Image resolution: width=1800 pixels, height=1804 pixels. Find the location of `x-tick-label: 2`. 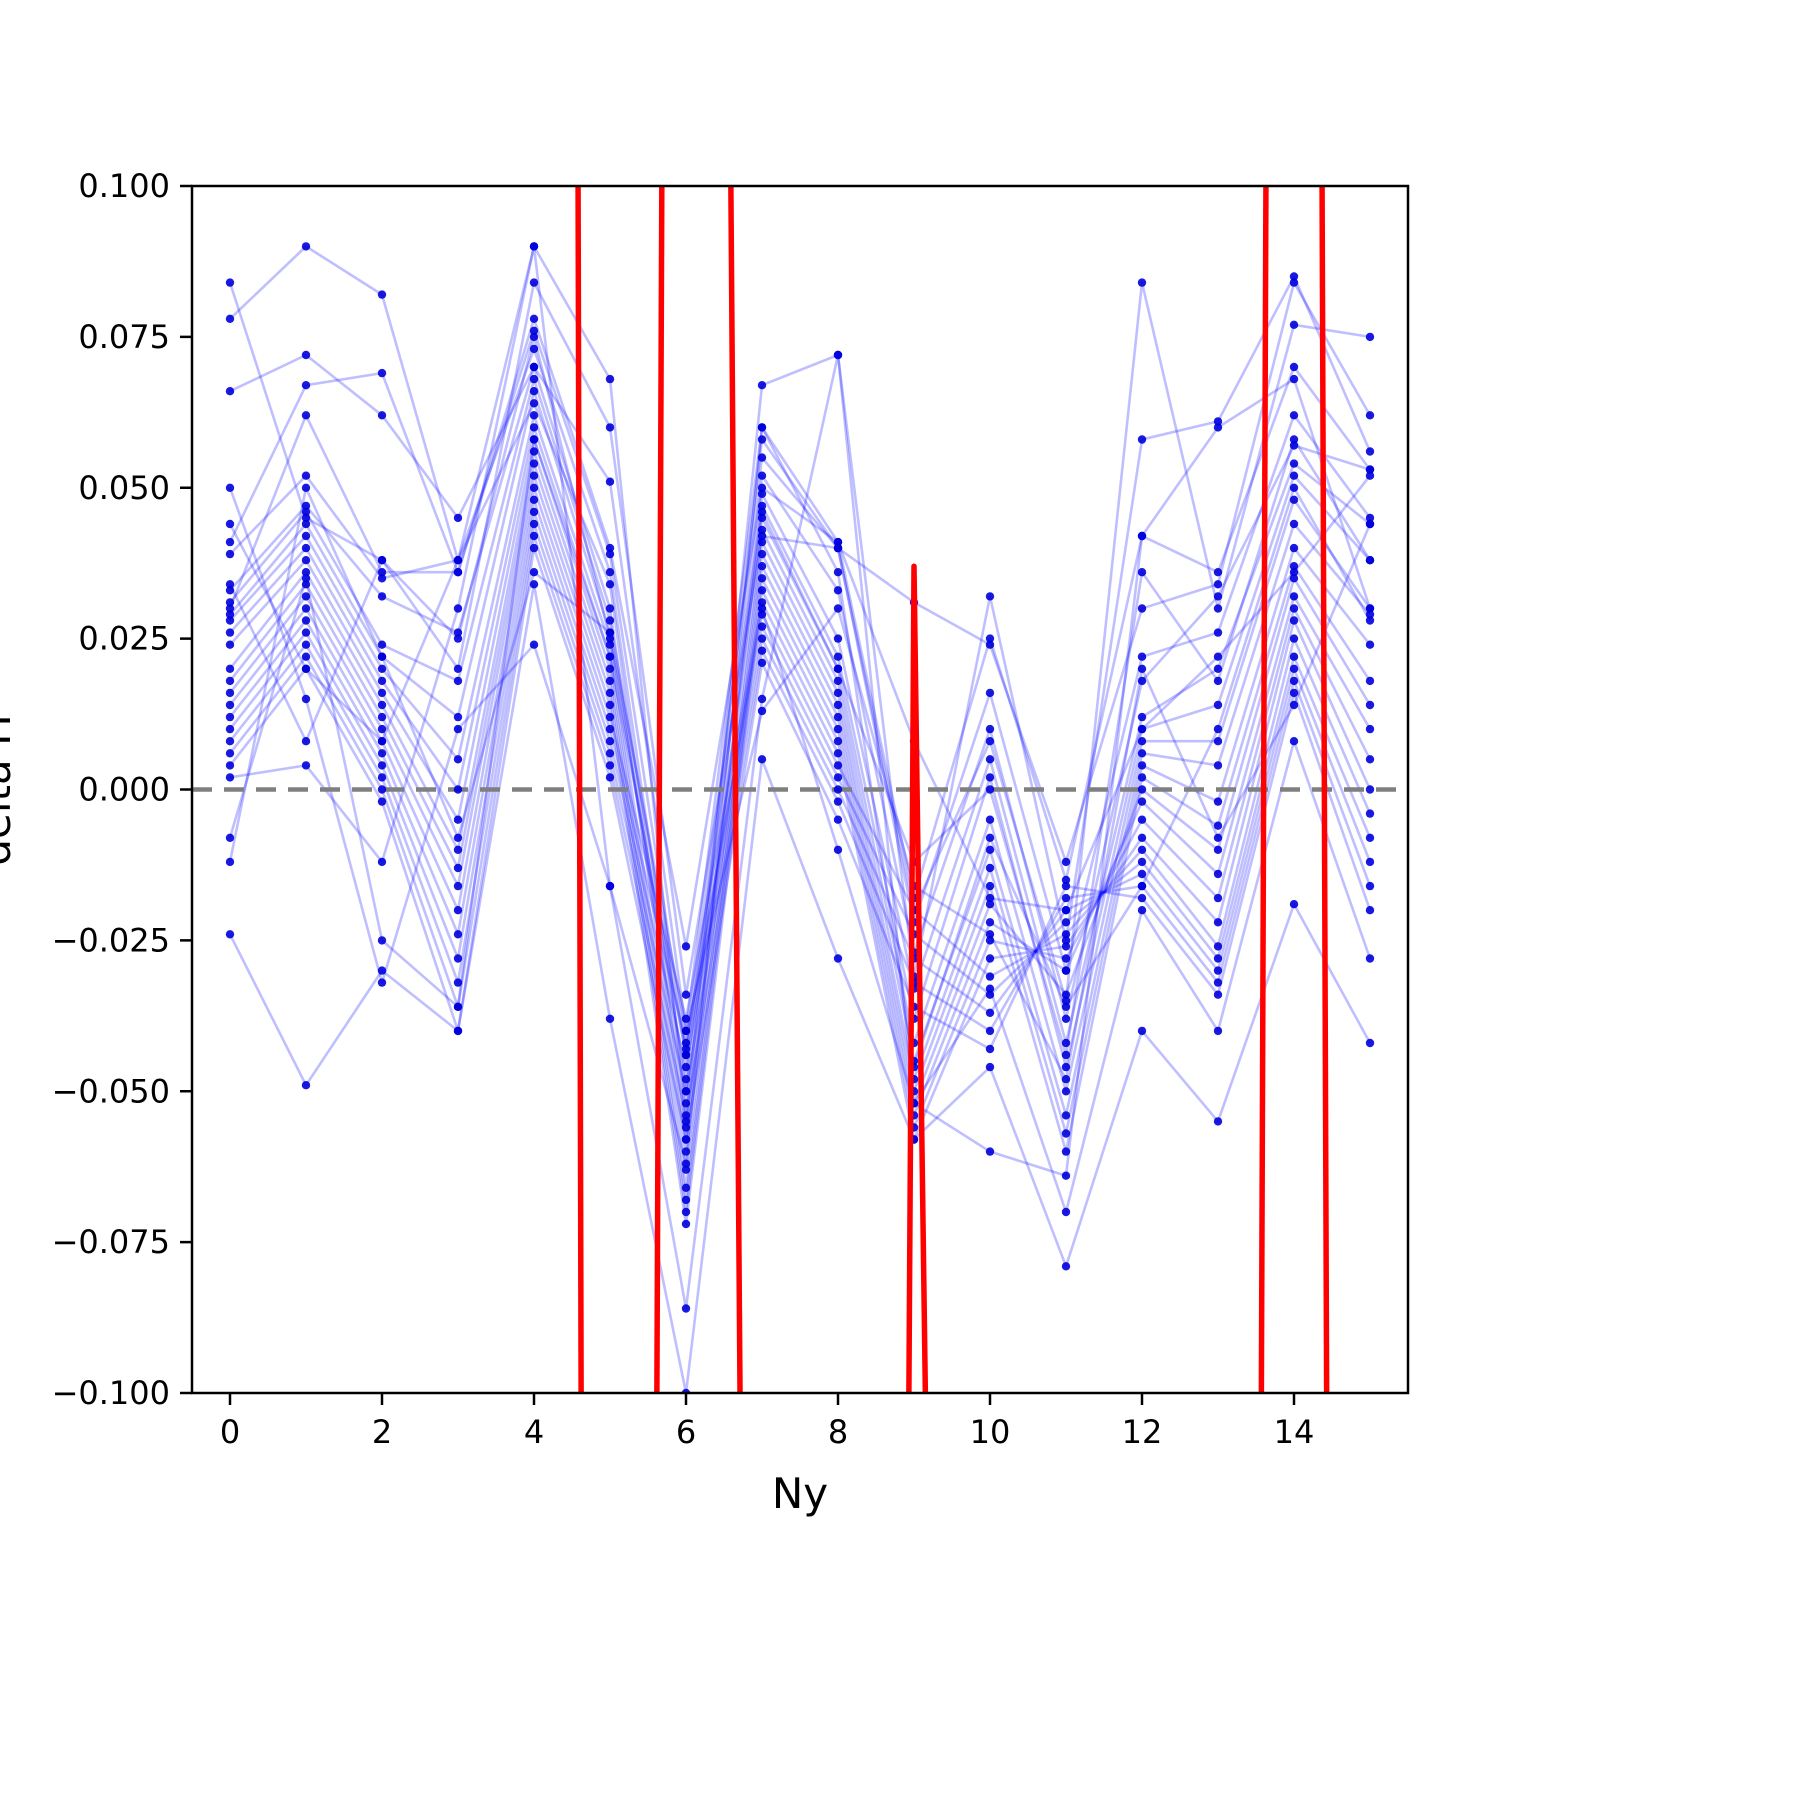

x-tick-label: 2 is located at coordinates (382, 1432).